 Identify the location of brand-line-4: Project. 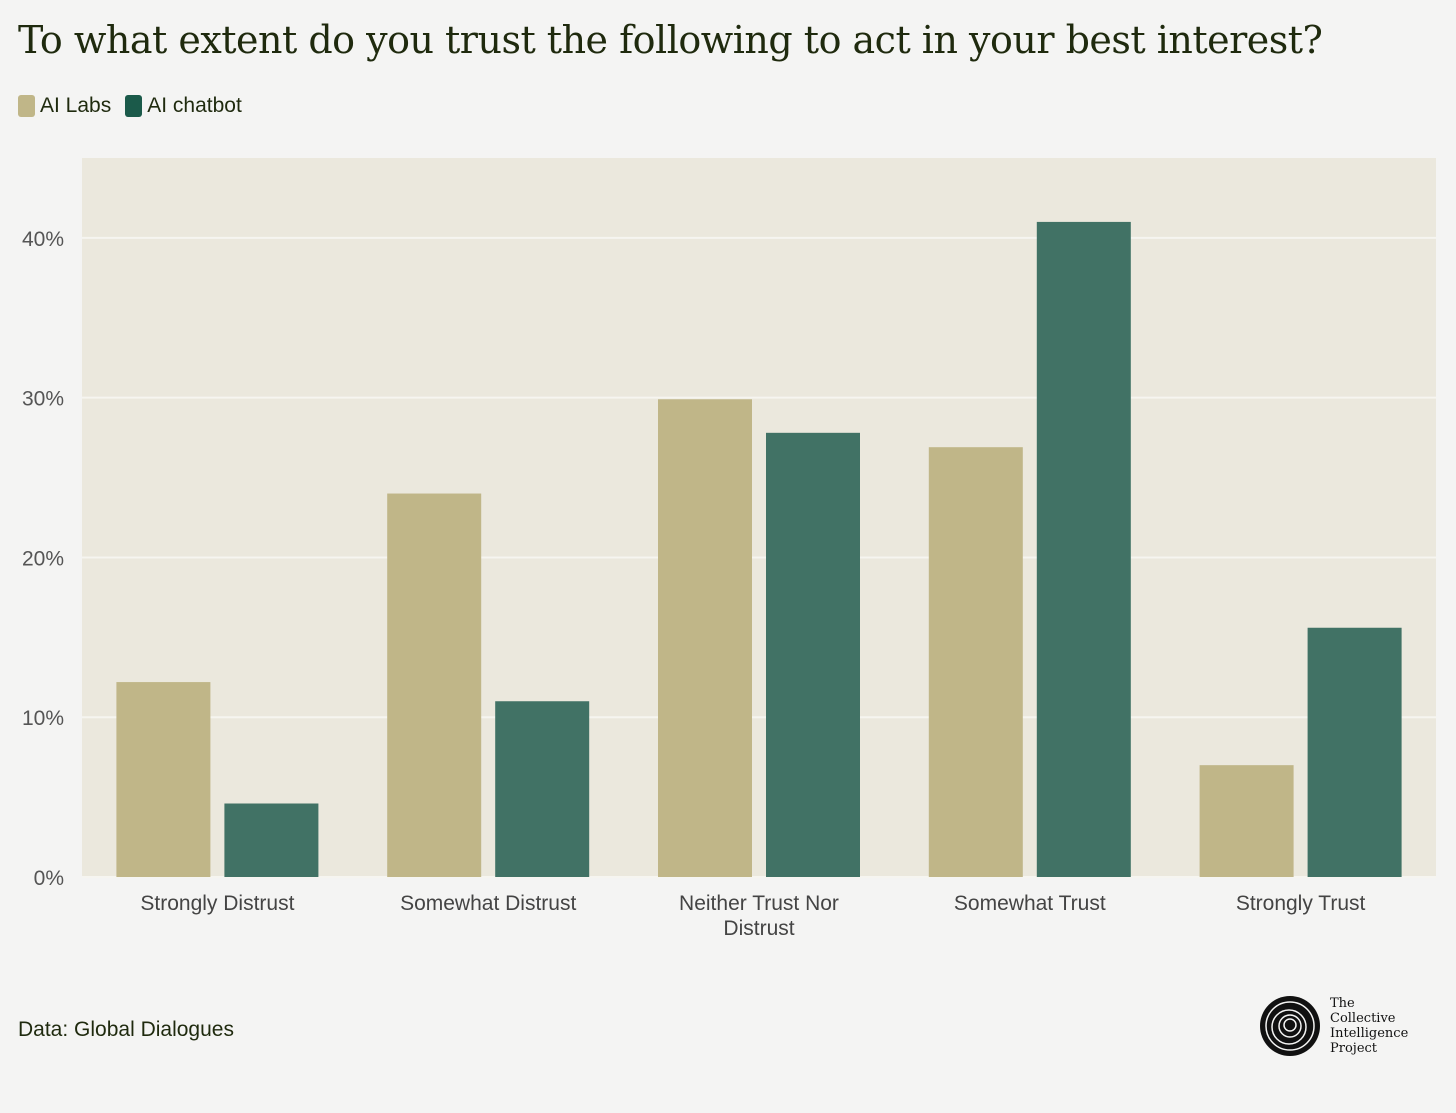
(1354, 1048).